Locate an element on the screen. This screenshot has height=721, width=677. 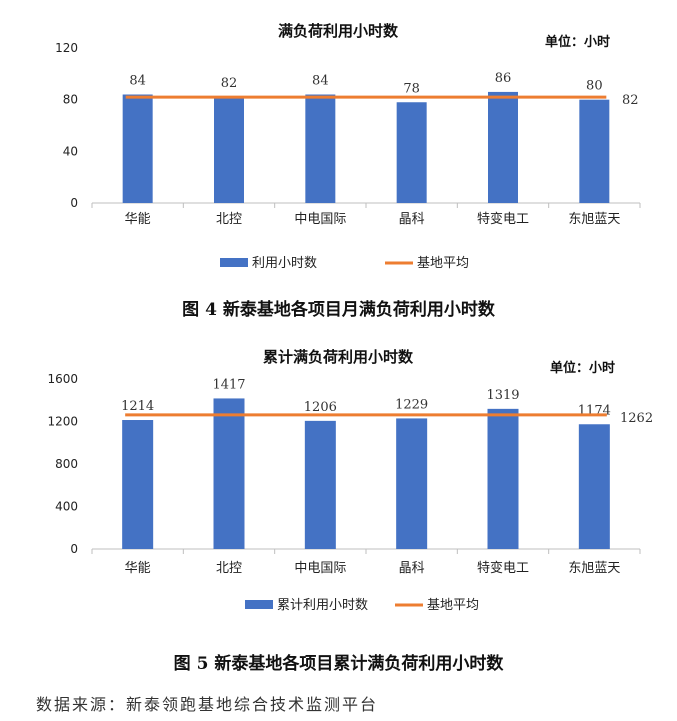
chart-title: 累计满负荷利用小时数 is located at coordinates (338, 357).